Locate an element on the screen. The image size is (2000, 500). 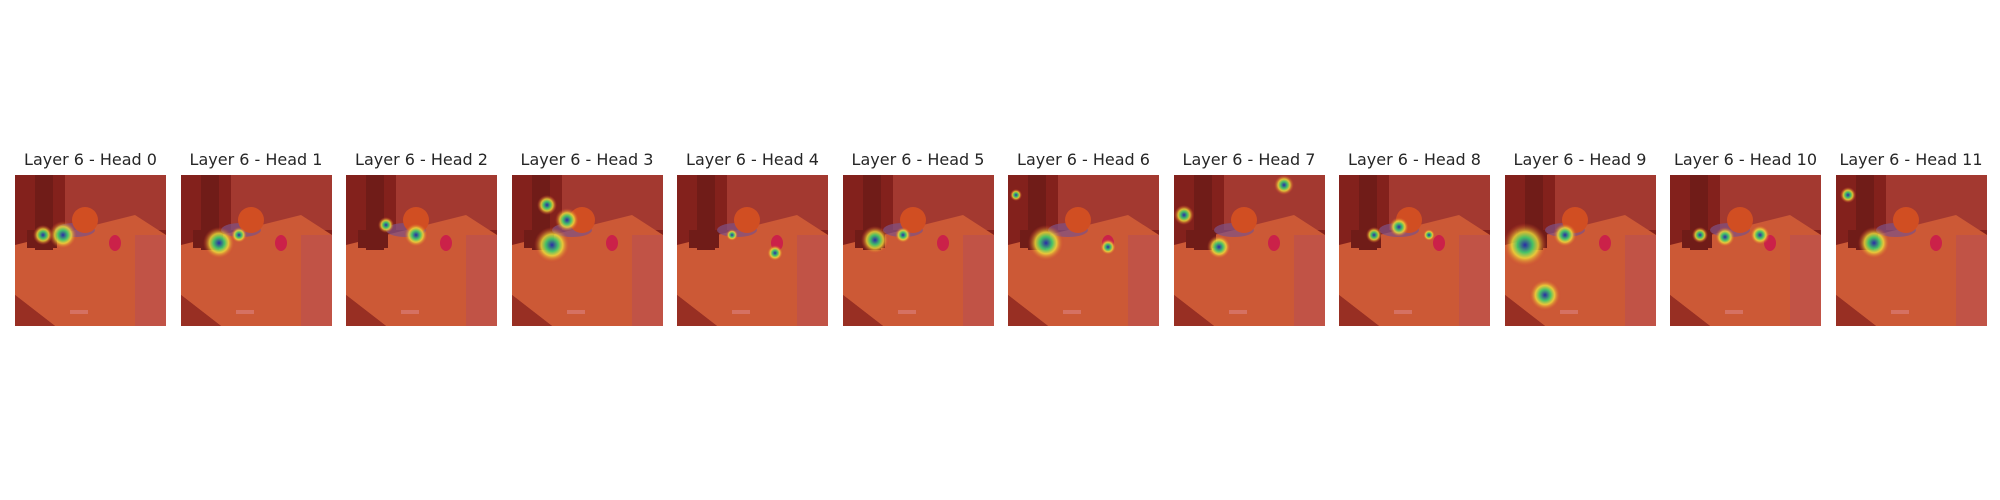
heatmap-panel: Layer 6 - Head 3 is located at coordinates (587, 238).